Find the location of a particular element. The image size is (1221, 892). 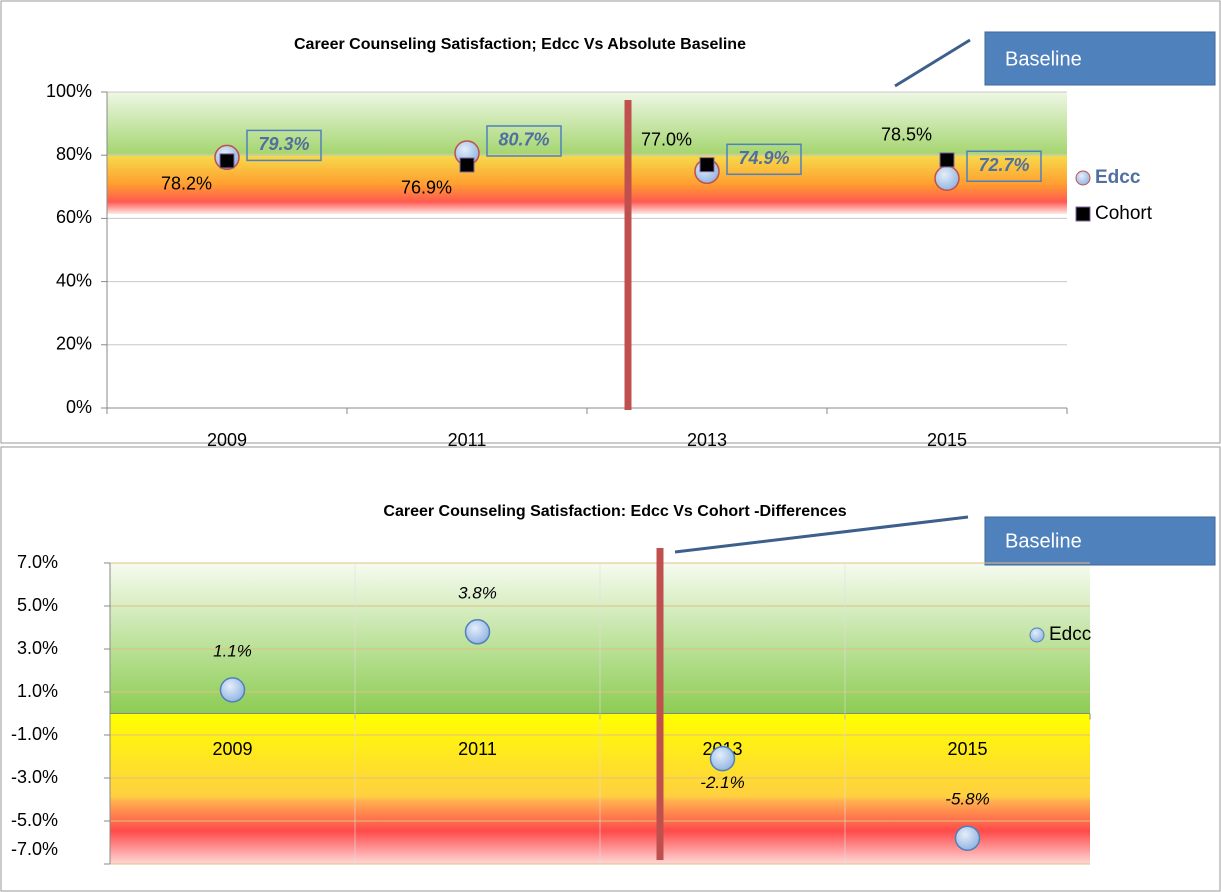

y-tick-label: 5.0% is located at coordinates (37, 605).